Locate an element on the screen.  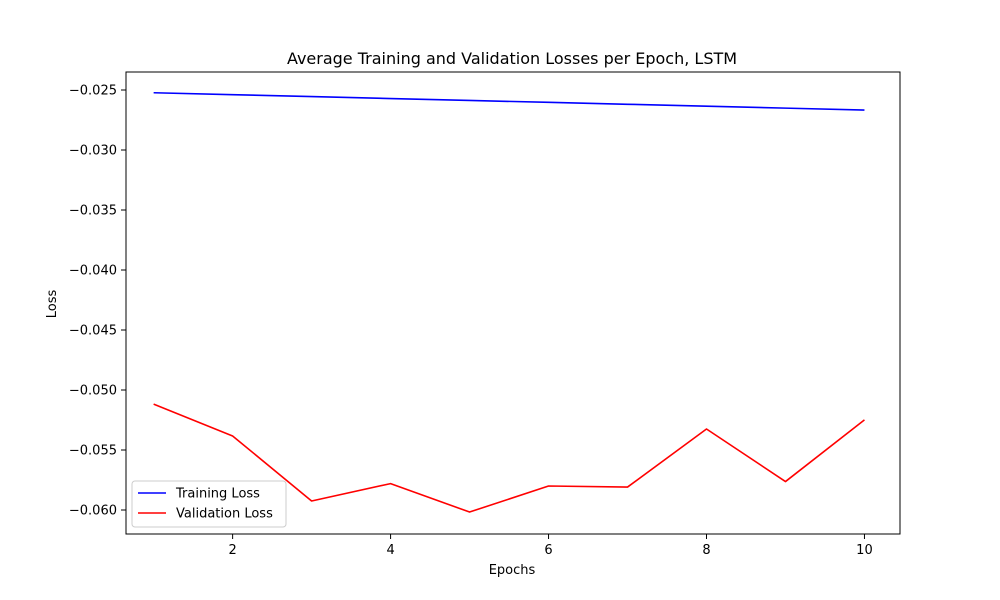
x-tick-label: 6 is located at coordinates (548, 550).